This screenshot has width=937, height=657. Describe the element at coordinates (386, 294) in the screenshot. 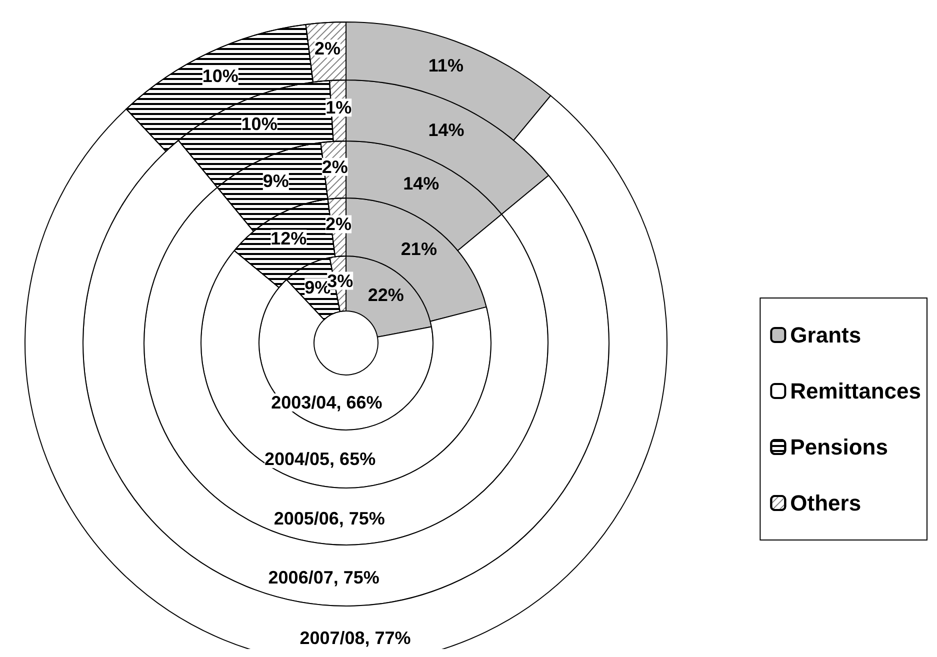

I see `data-label: 22%` at that location.